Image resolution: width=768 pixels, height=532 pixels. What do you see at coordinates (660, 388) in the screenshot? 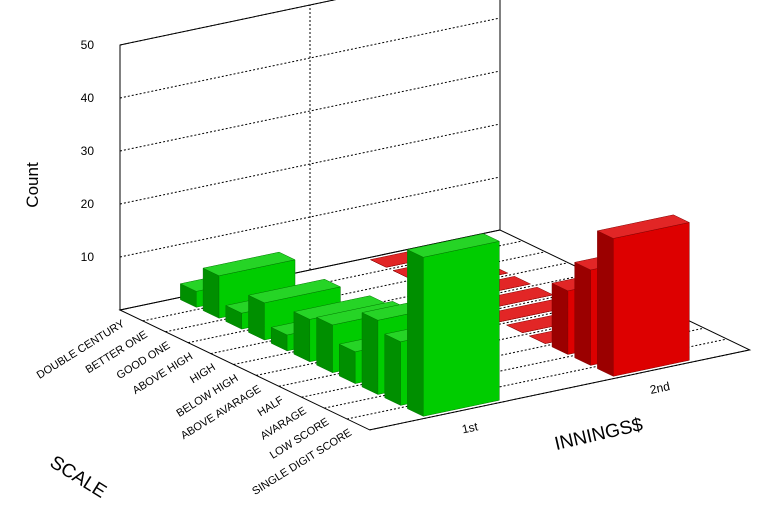
I see `z-tick-label: 2nd` at bounding box center [660, 388].